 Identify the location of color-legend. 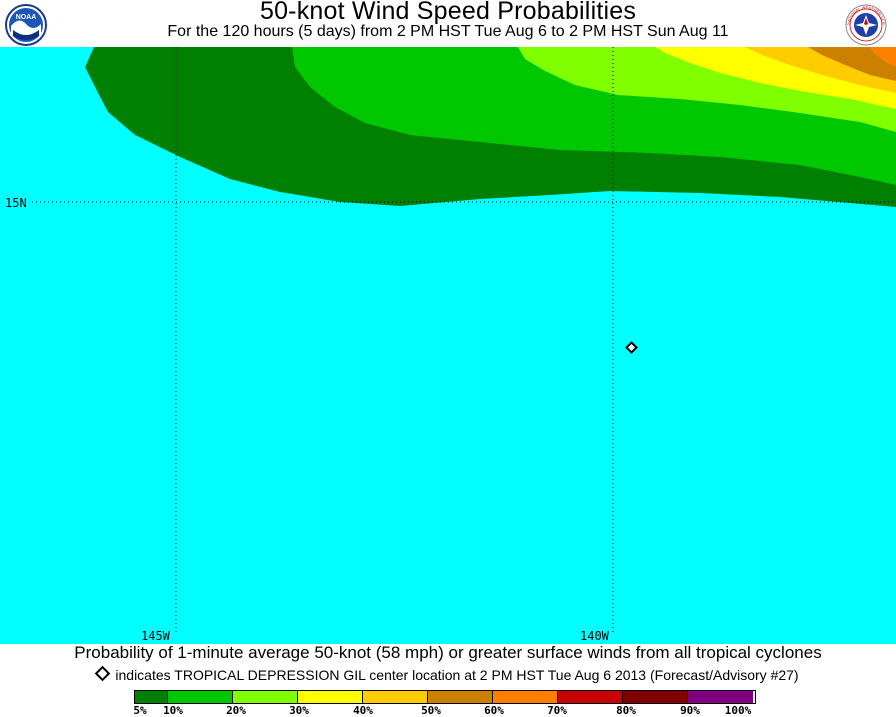
(445, 697).